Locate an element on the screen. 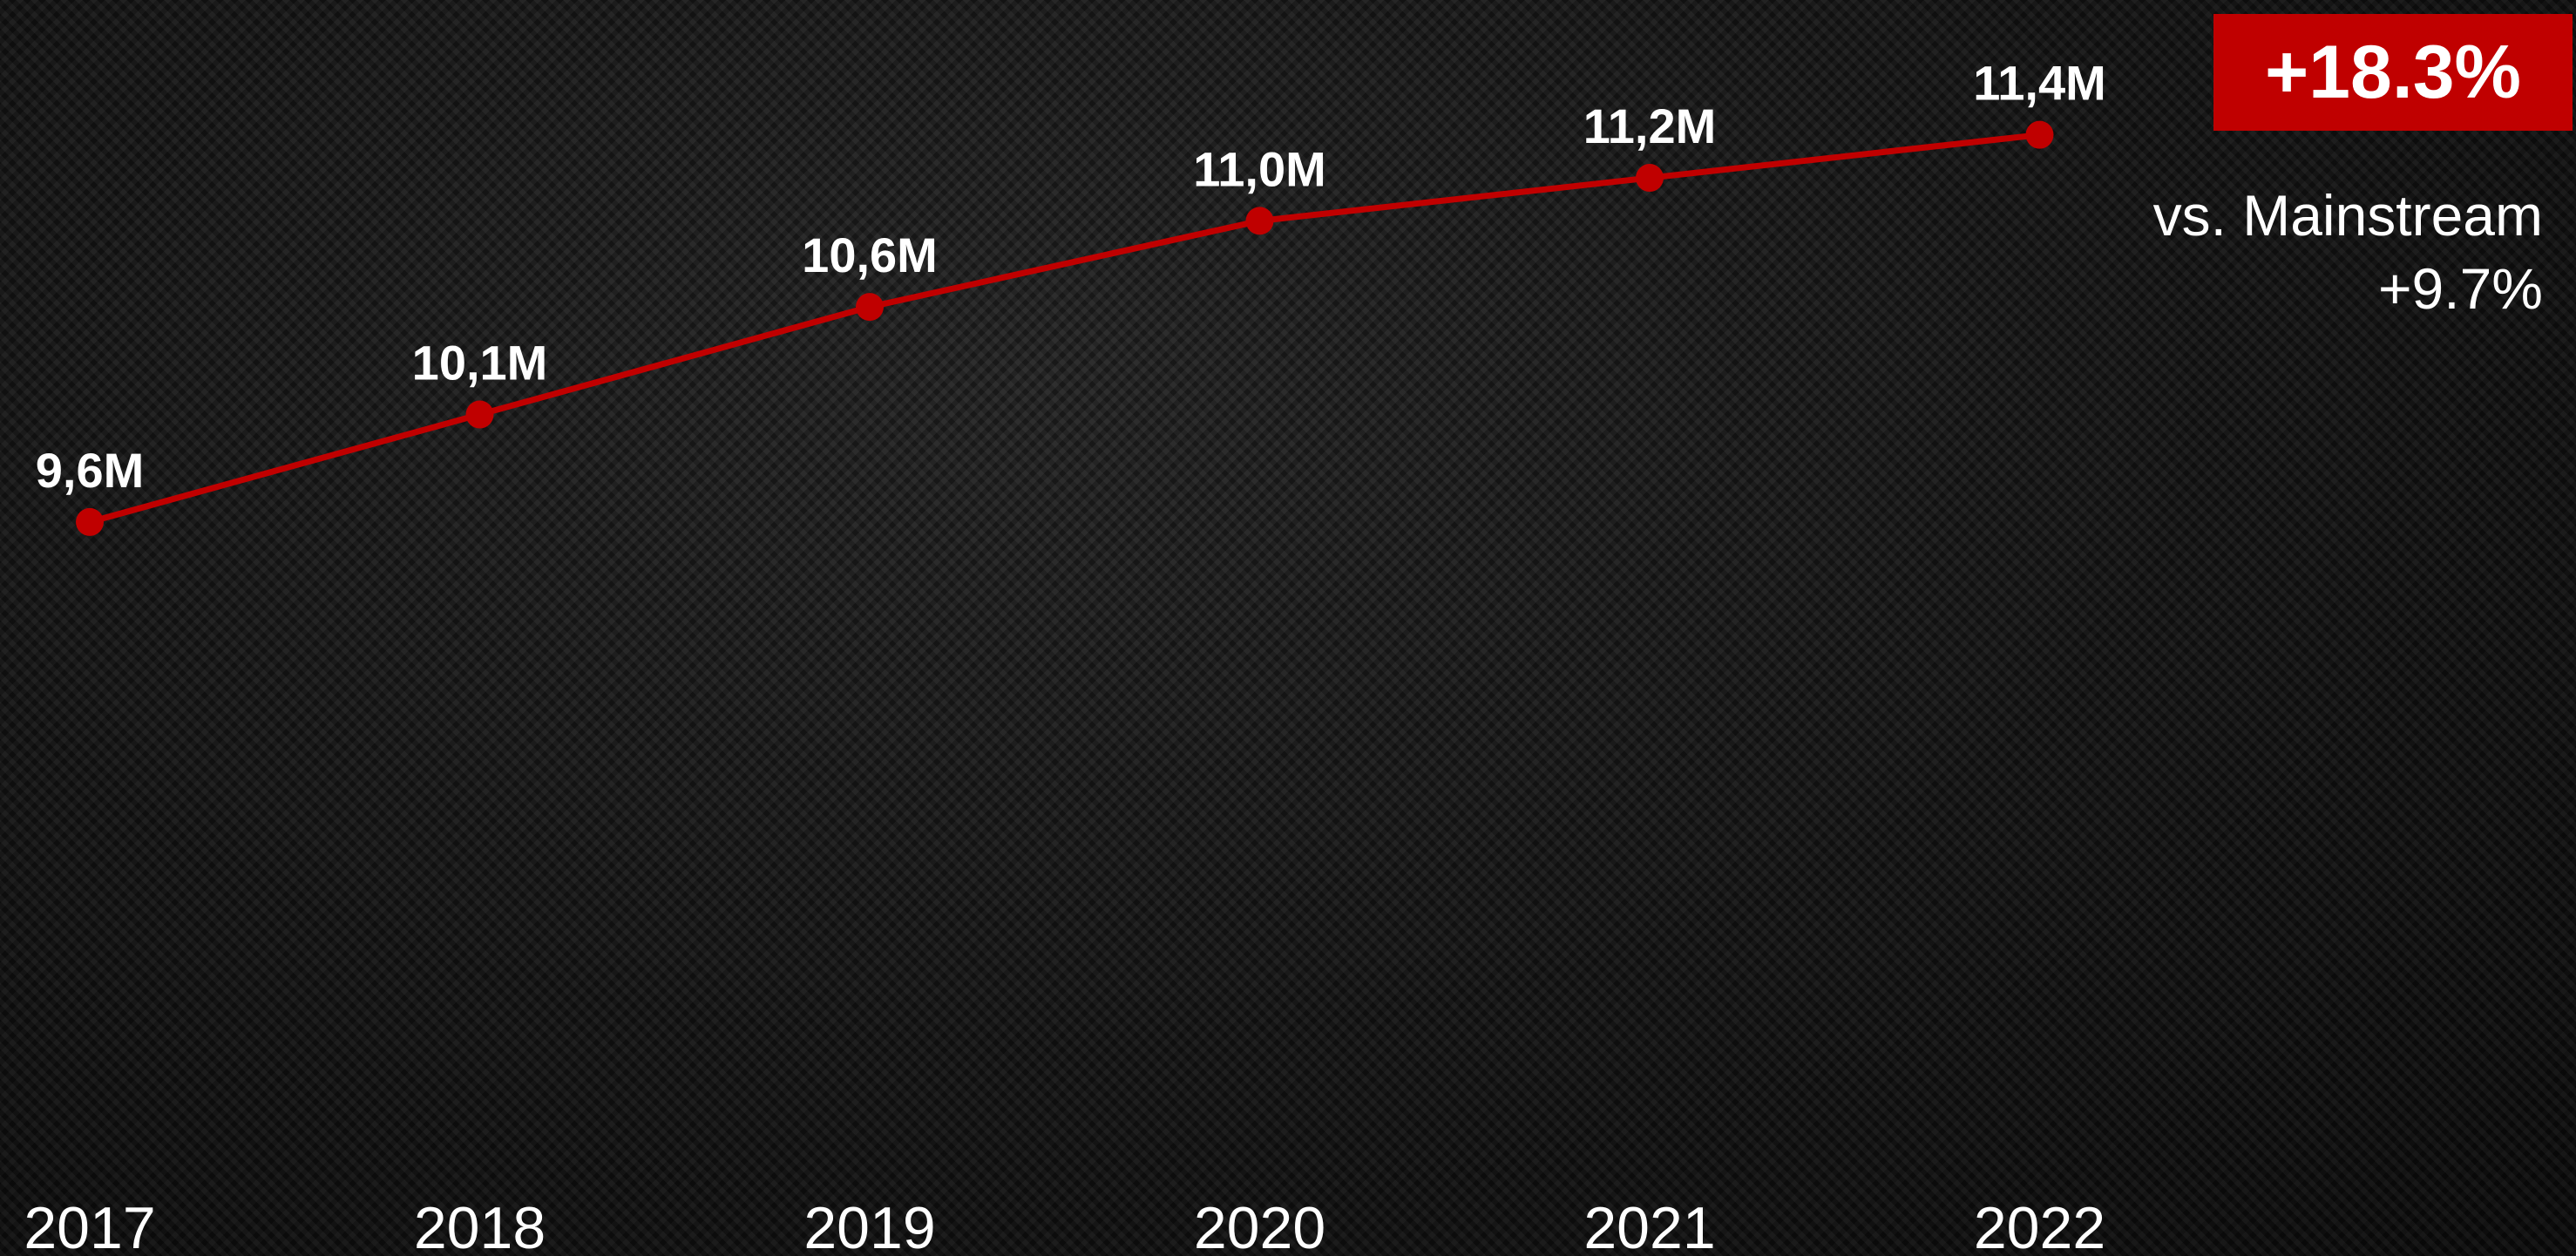 The image size is (2576, 1256). x-tick-label: 2022 is located at coordinates (2040, 1226).